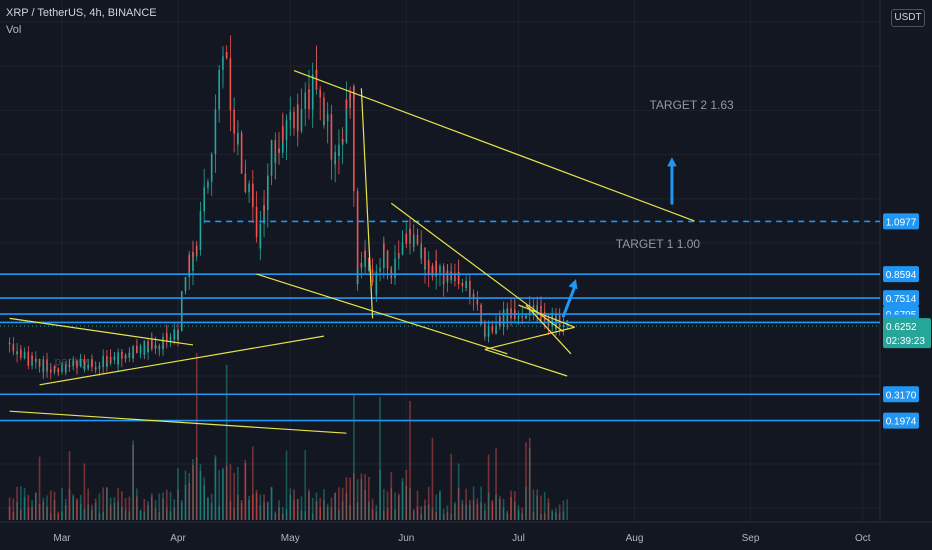  Describe the element at coordinates (901, 420) in the screenshot. I see `level-price-tag` at that location.